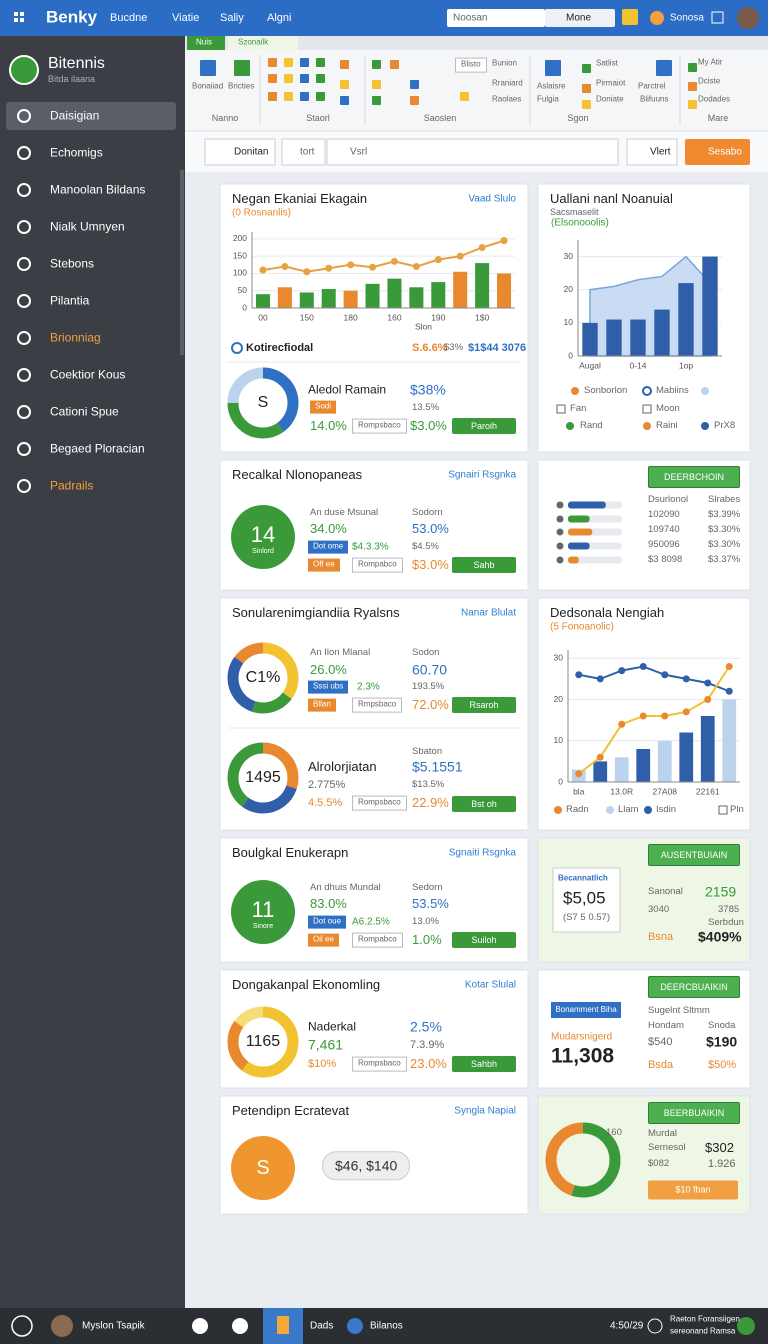  Describe the element at coordinates (484, 1064) in the screenshot. I see `cards-texts: Sahbh` at that location.